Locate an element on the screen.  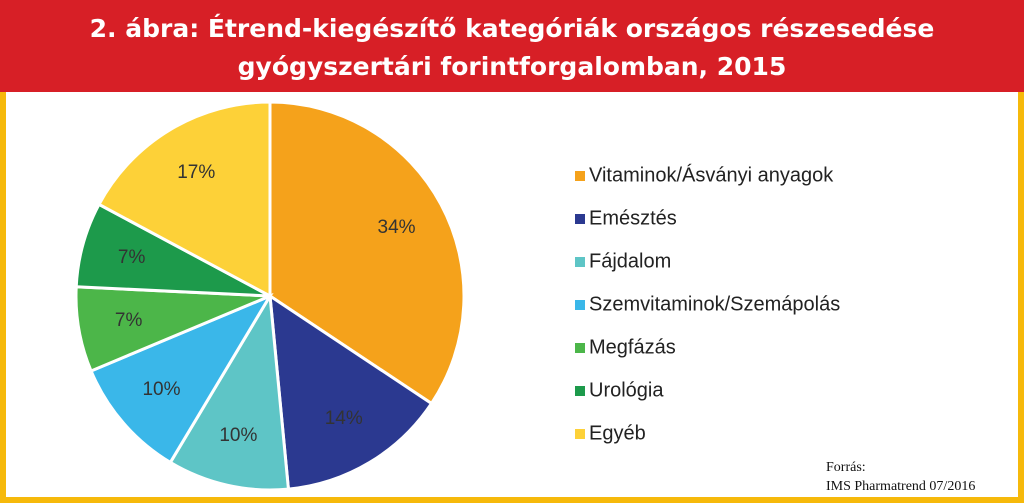
legend-label: Szemvitaminok/Szemápolás is located at coordinates (714, 304).